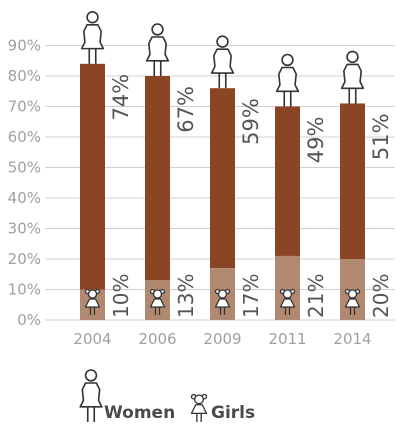 Image resolution: width=411 pixels, height=428 pixels. Describe the element at coordinates (316, 296) in the screenshot. I see `girls-percent-label: 21%` at that location.